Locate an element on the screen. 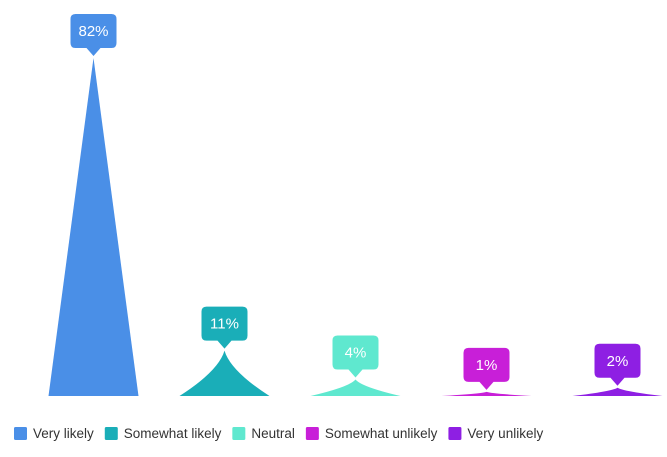 This screenshot has height=457, width=667. legend-item: Very unlikely is located at coordinates (495, 433).